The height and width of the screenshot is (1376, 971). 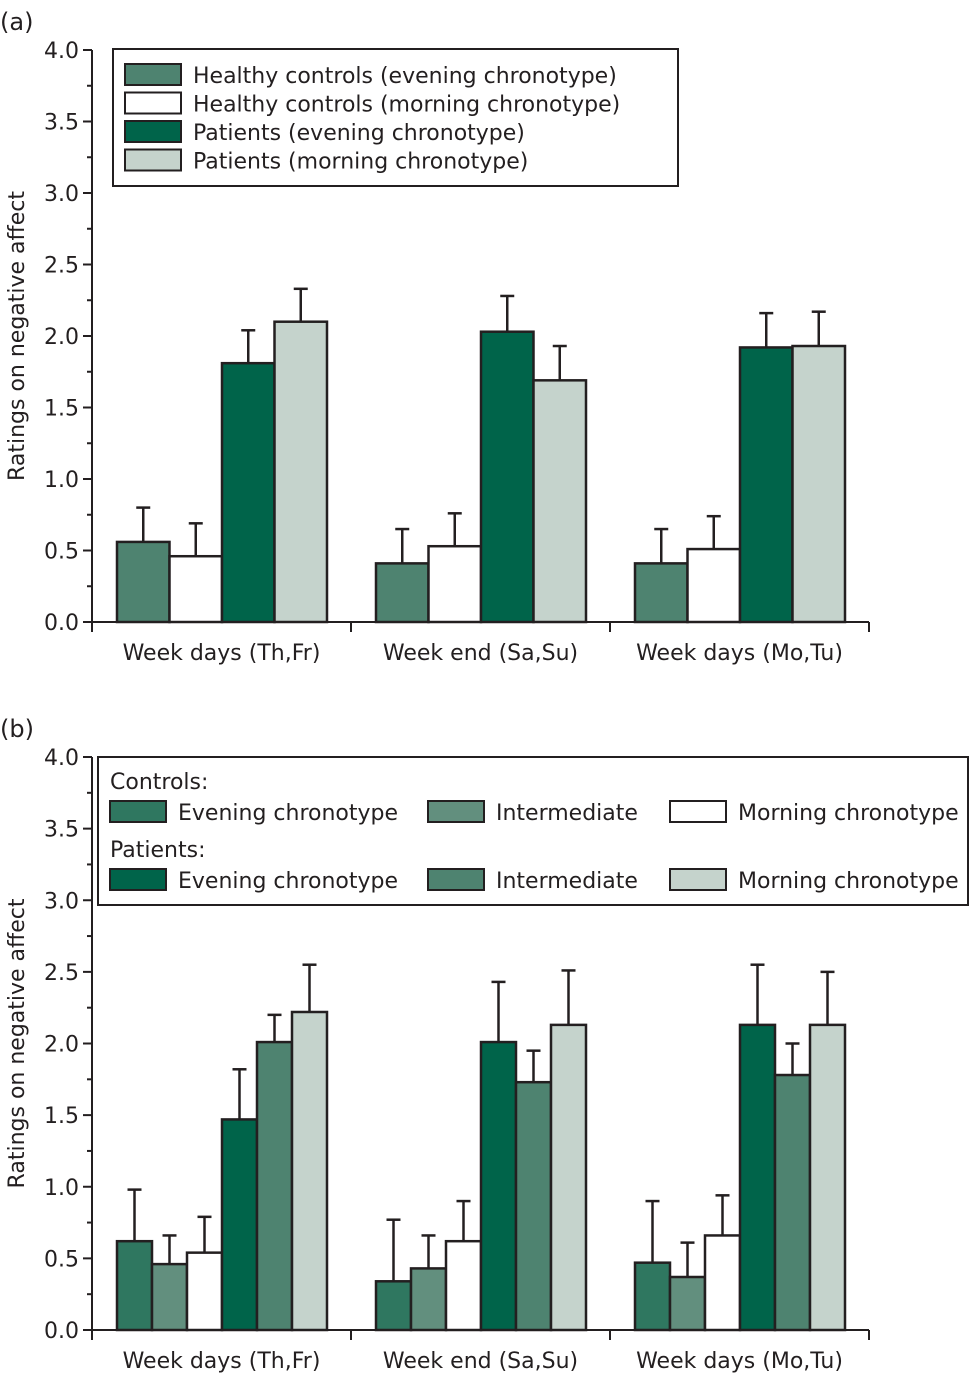 What do you see at coordinates (16, 22) in the screenshot?
I see `panel-label: (a)` at bounding box center [16, 22].